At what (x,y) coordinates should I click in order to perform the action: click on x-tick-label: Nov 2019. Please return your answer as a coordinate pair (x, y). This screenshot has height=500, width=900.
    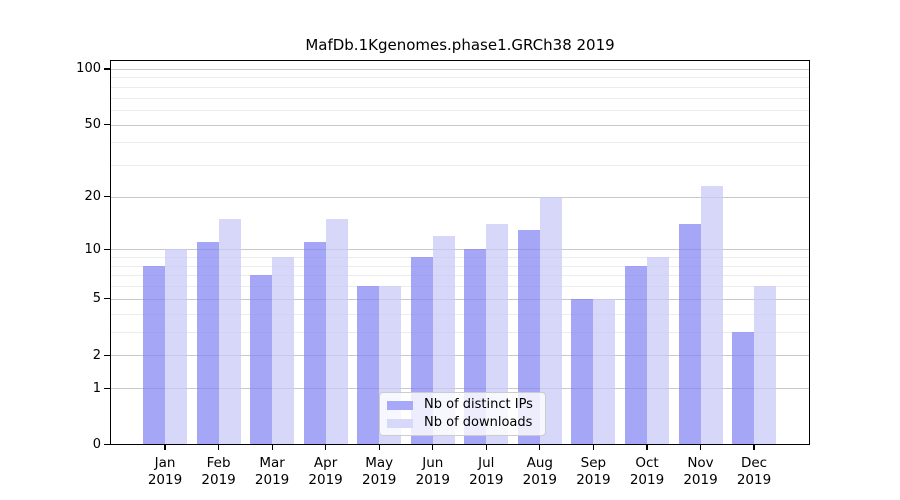
    Looking at the image, I should click on (700, 471).